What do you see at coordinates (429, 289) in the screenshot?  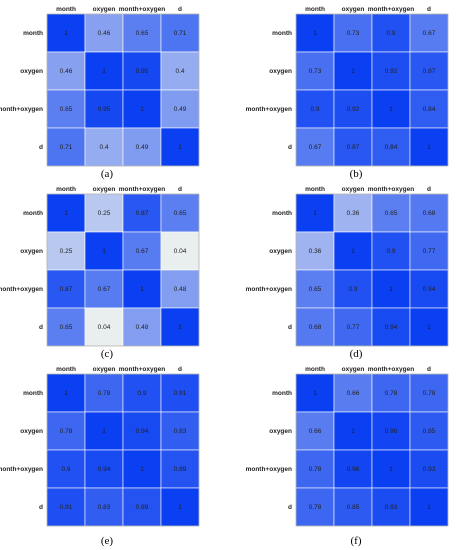 I see `cell-value-label: 0.94` at bounding box center [429, 289].